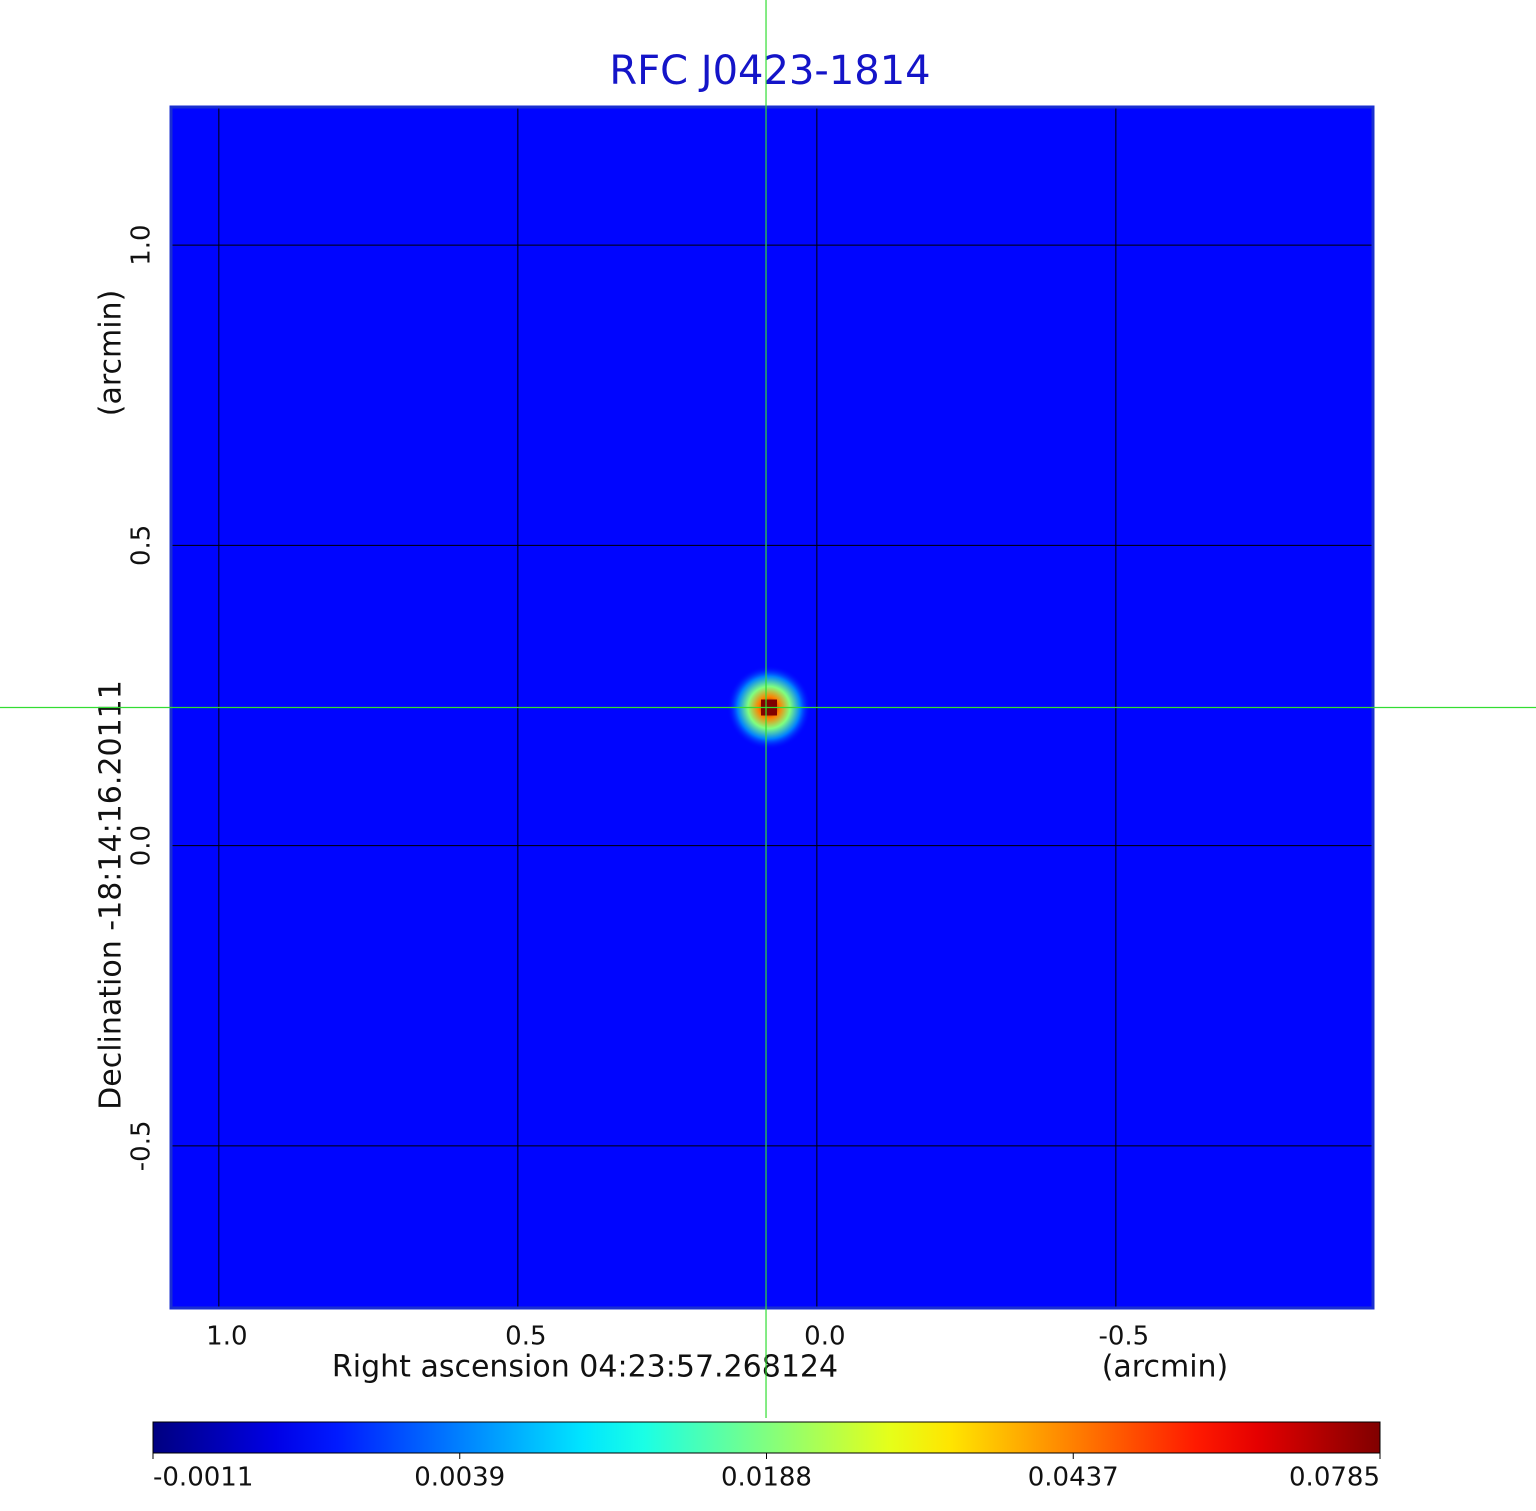 The height and width of the screenshot is (1511, 1536). Describe the element at coordinates (1165, 1367) in the screenshot. I see `x-axis-unit: (arcmin)` at that location.